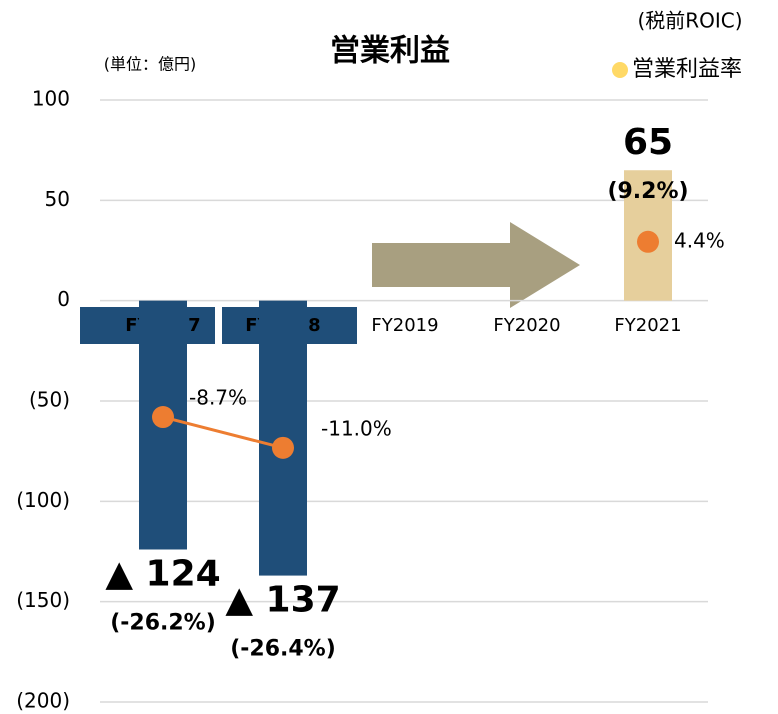 This screenshot has height=714, width=778. Describe the element at coordinates (57, 199) in the screenshot. I see `y-tick-label: 50` at that location.